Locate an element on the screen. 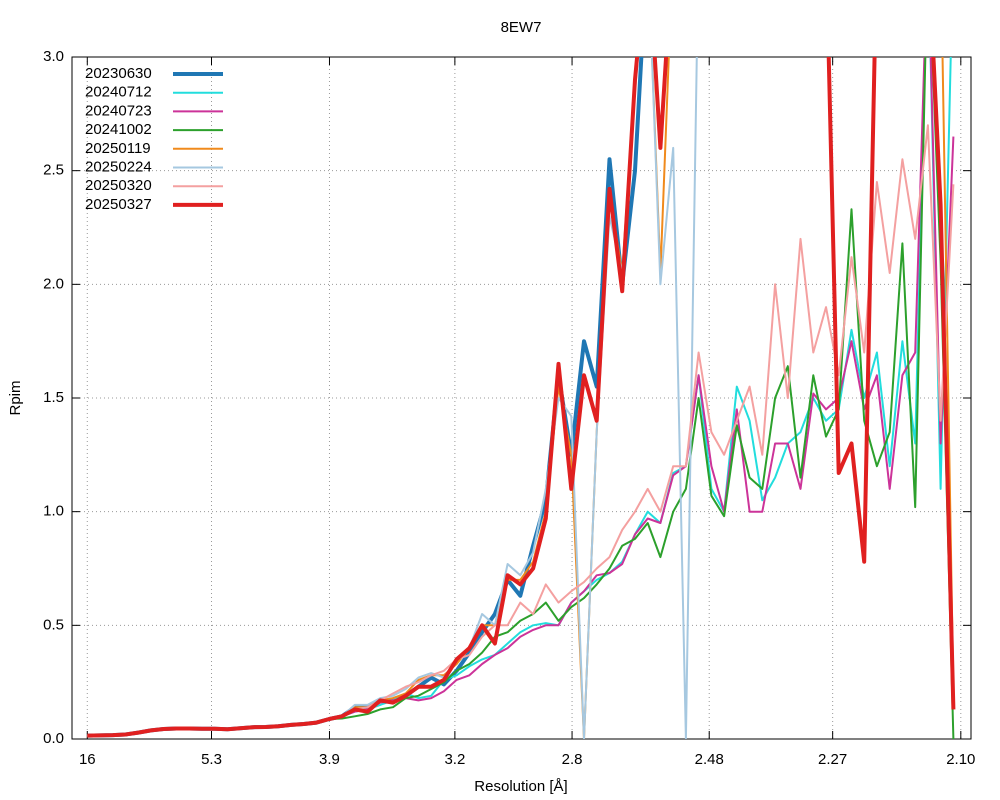  legend-label: 20250224 is located at coordinates (118, 166).